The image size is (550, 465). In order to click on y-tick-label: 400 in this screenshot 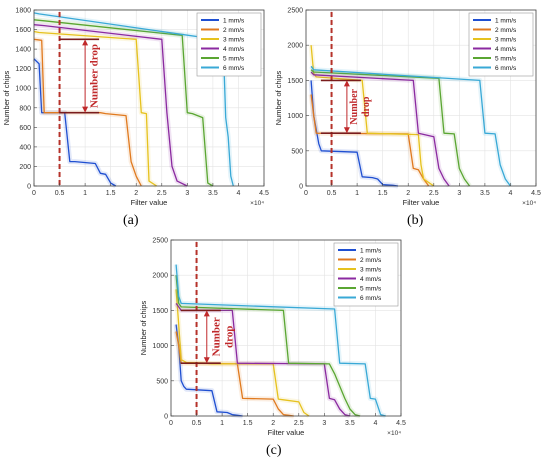, I will do `click(25, 147)`.